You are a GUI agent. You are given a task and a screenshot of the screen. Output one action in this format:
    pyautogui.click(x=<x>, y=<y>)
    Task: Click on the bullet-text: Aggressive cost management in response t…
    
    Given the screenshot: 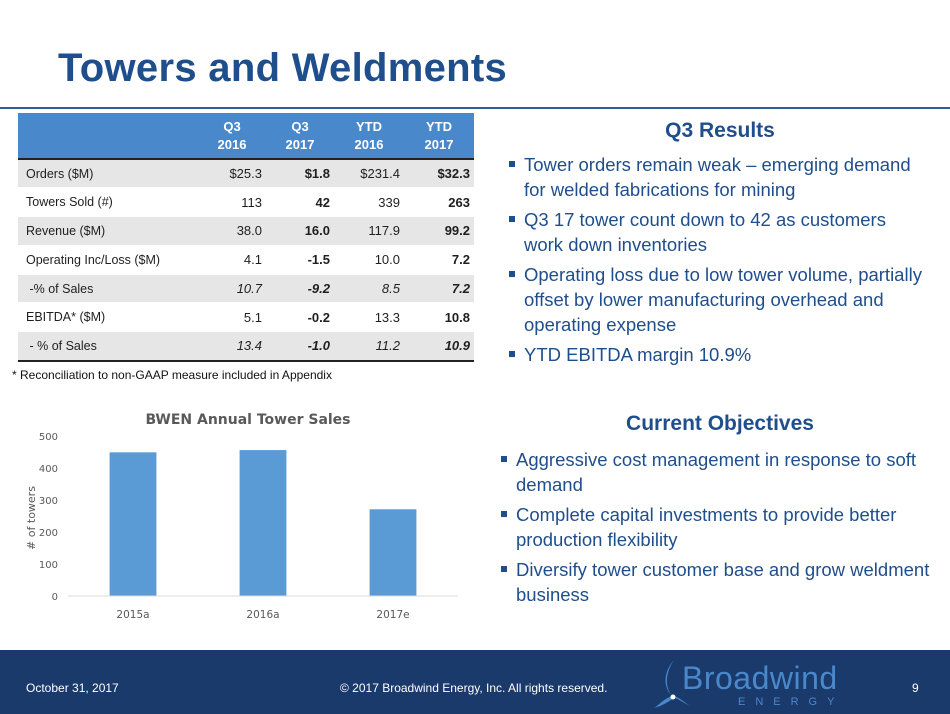 What is the action you would take?
    pyautogui.click(x=716, y=472)
    